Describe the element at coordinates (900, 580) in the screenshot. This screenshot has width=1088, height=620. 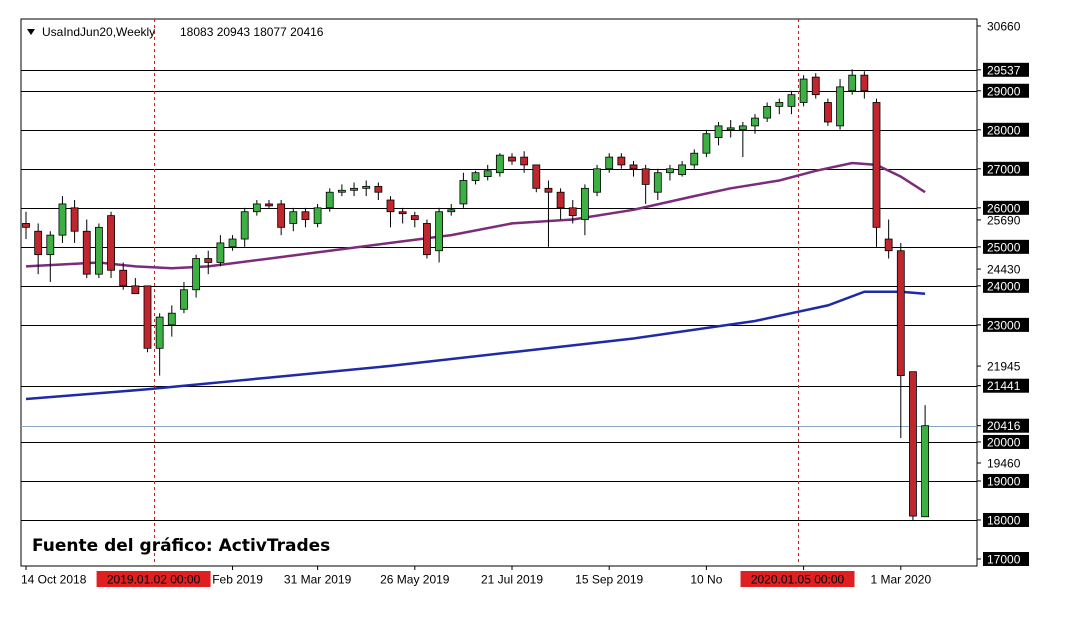
I see `time-label: 1 Mar 2020` at that location.